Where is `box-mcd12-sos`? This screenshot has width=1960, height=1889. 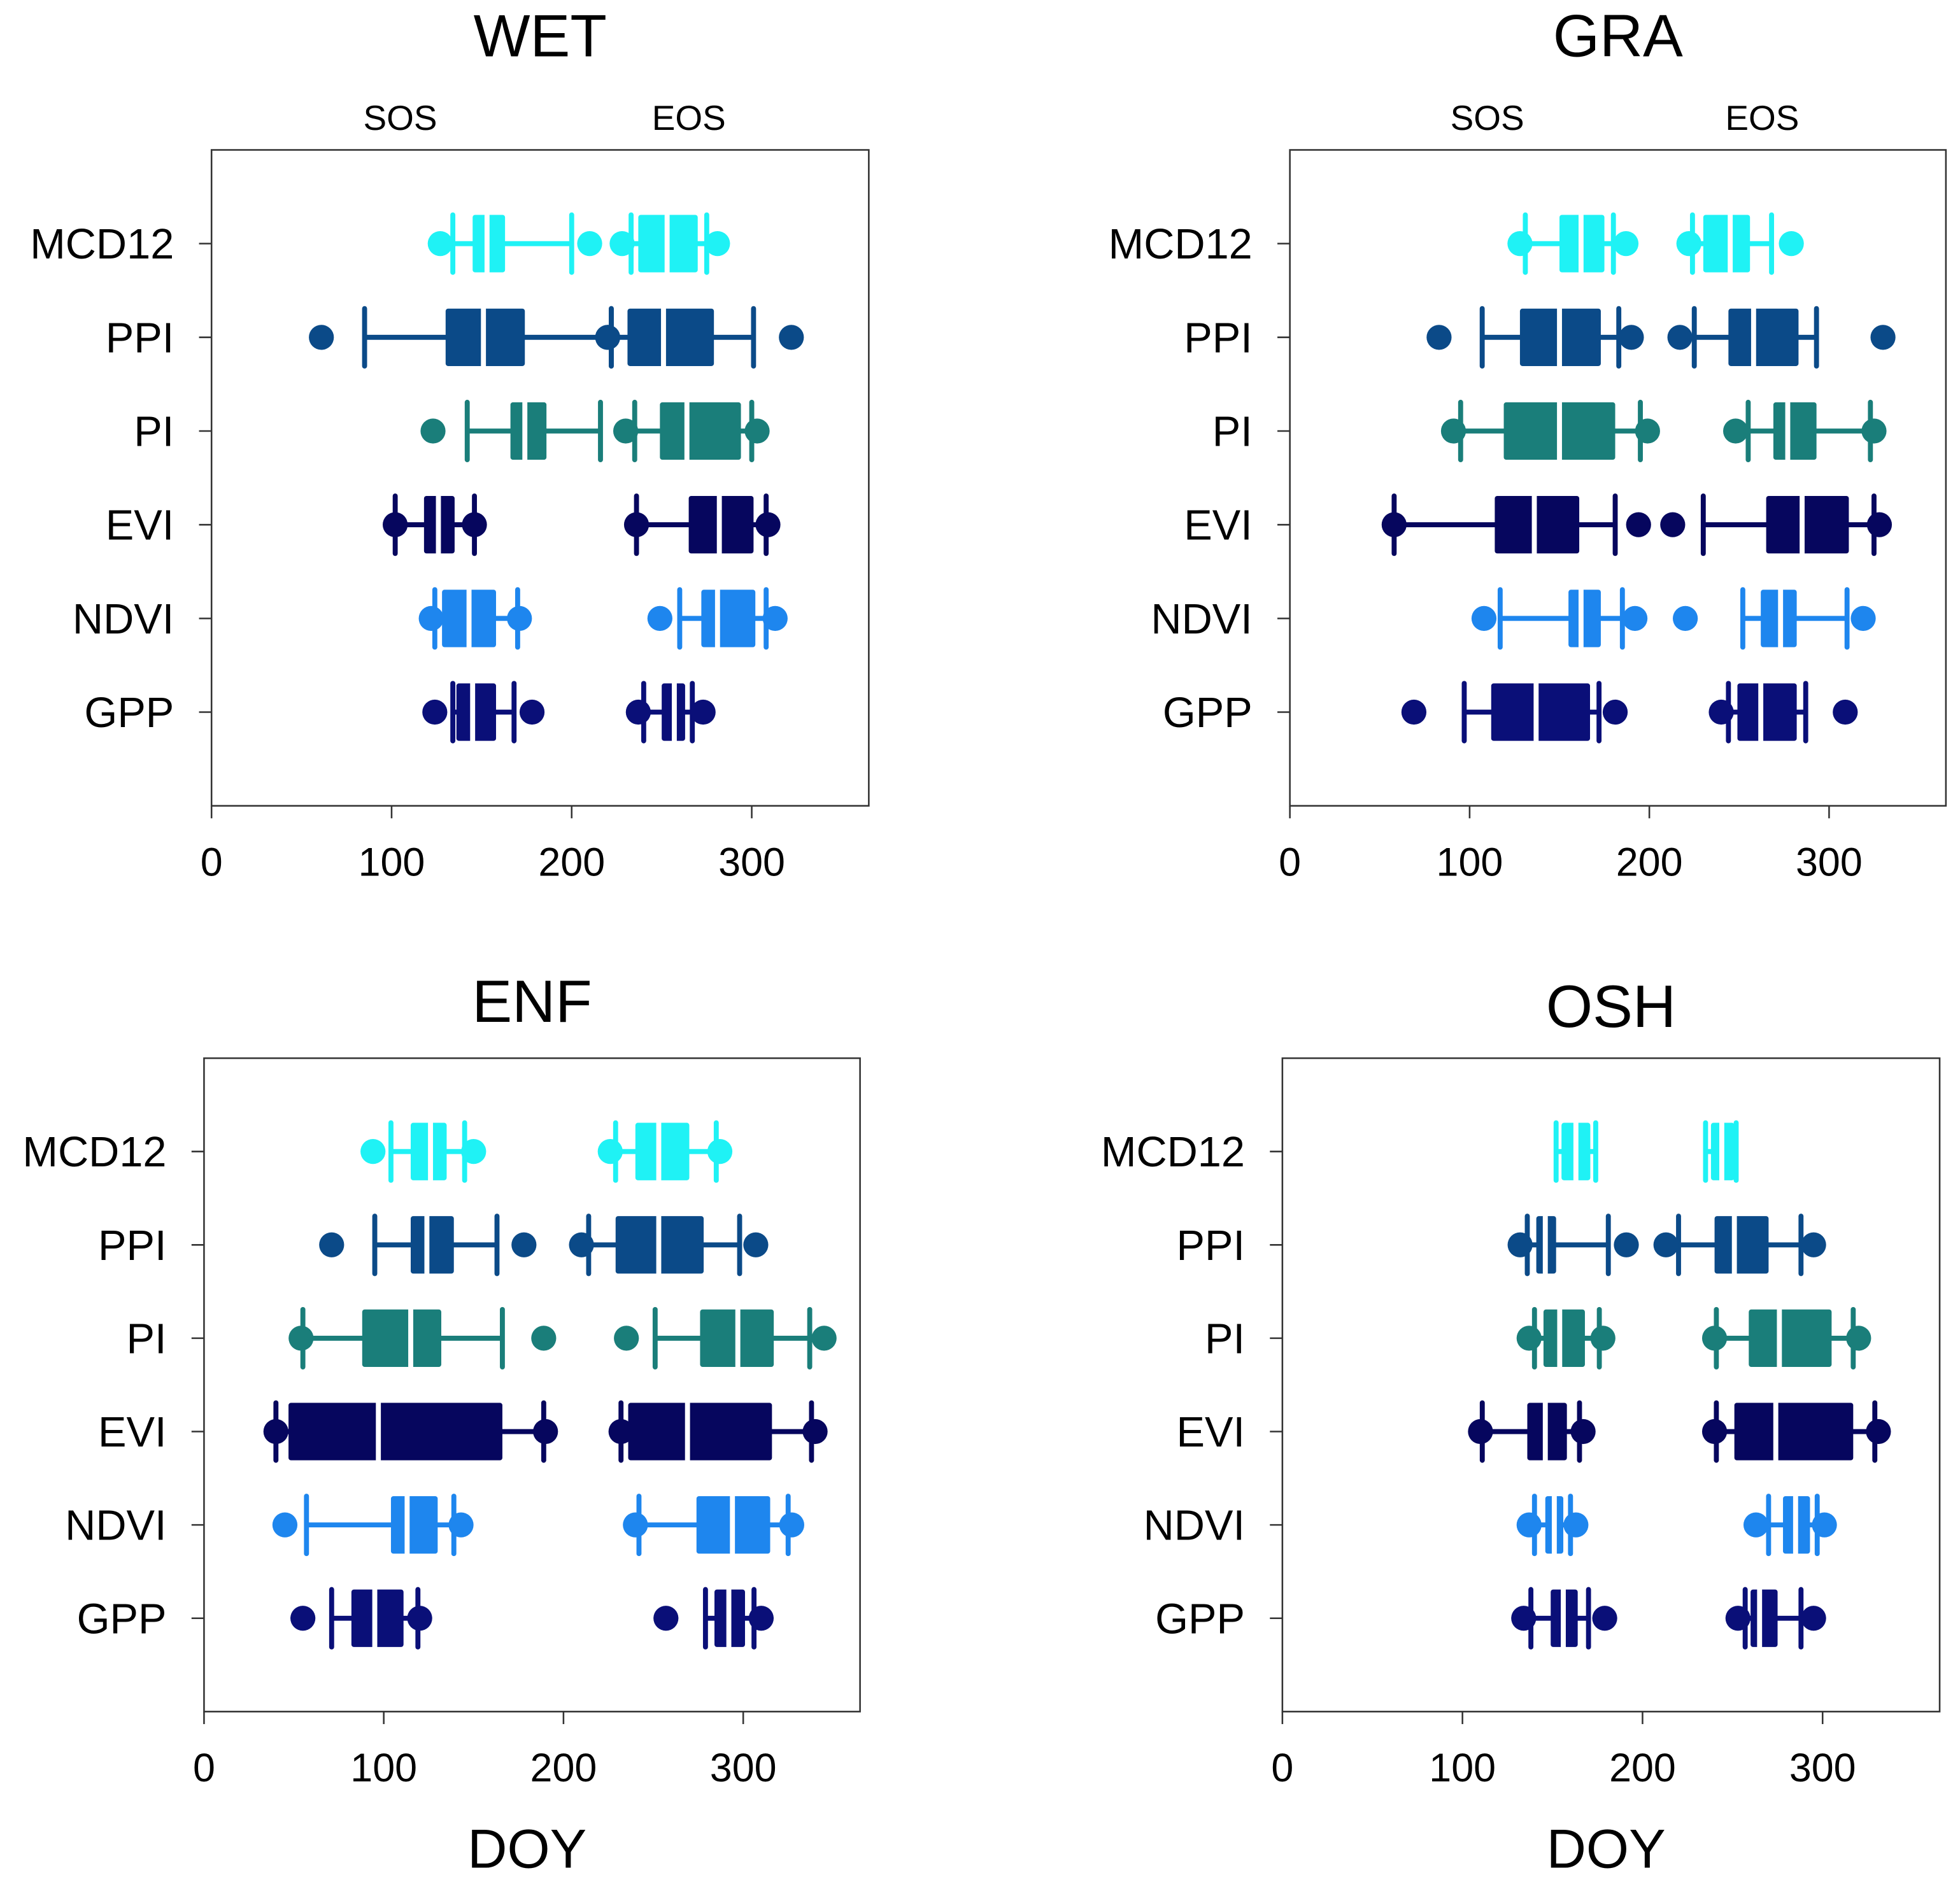
box-mcd12-sos is located at coordinates (1575, 1151).